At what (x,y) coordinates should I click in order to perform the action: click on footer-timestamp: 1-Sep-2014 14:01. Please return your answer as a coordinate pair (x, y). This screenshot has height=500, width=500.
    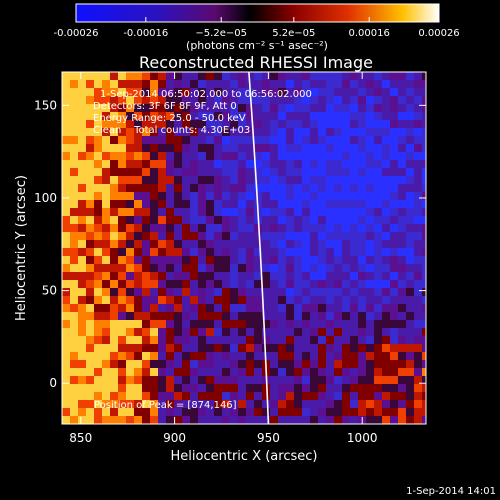
    Looking at the image, I should click on (451, 491).